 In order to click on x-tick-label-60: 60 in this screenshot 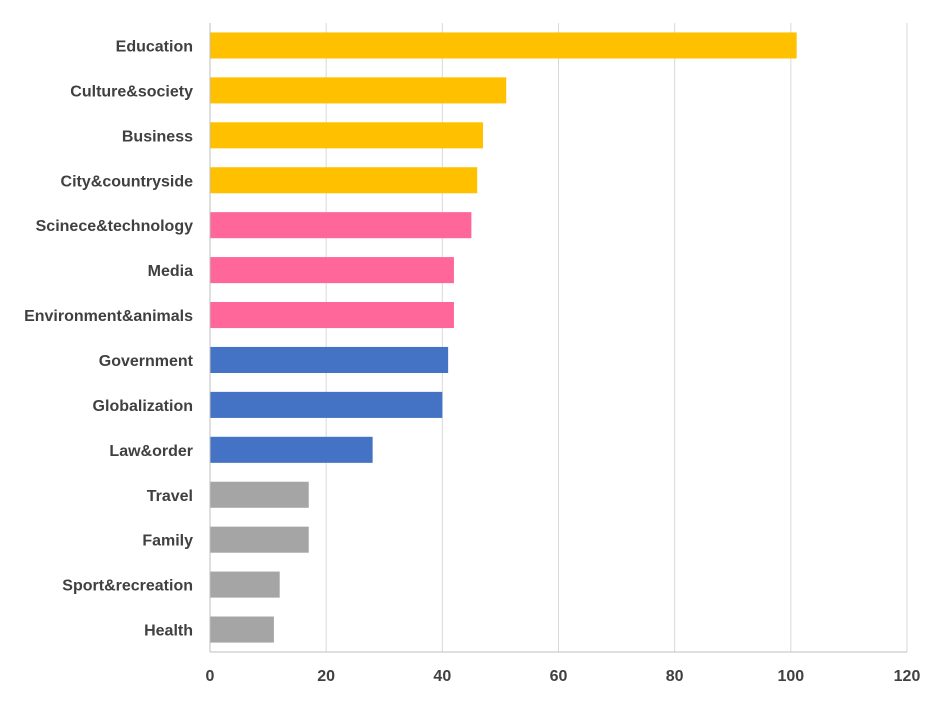, I will do `click(559, 676)`.